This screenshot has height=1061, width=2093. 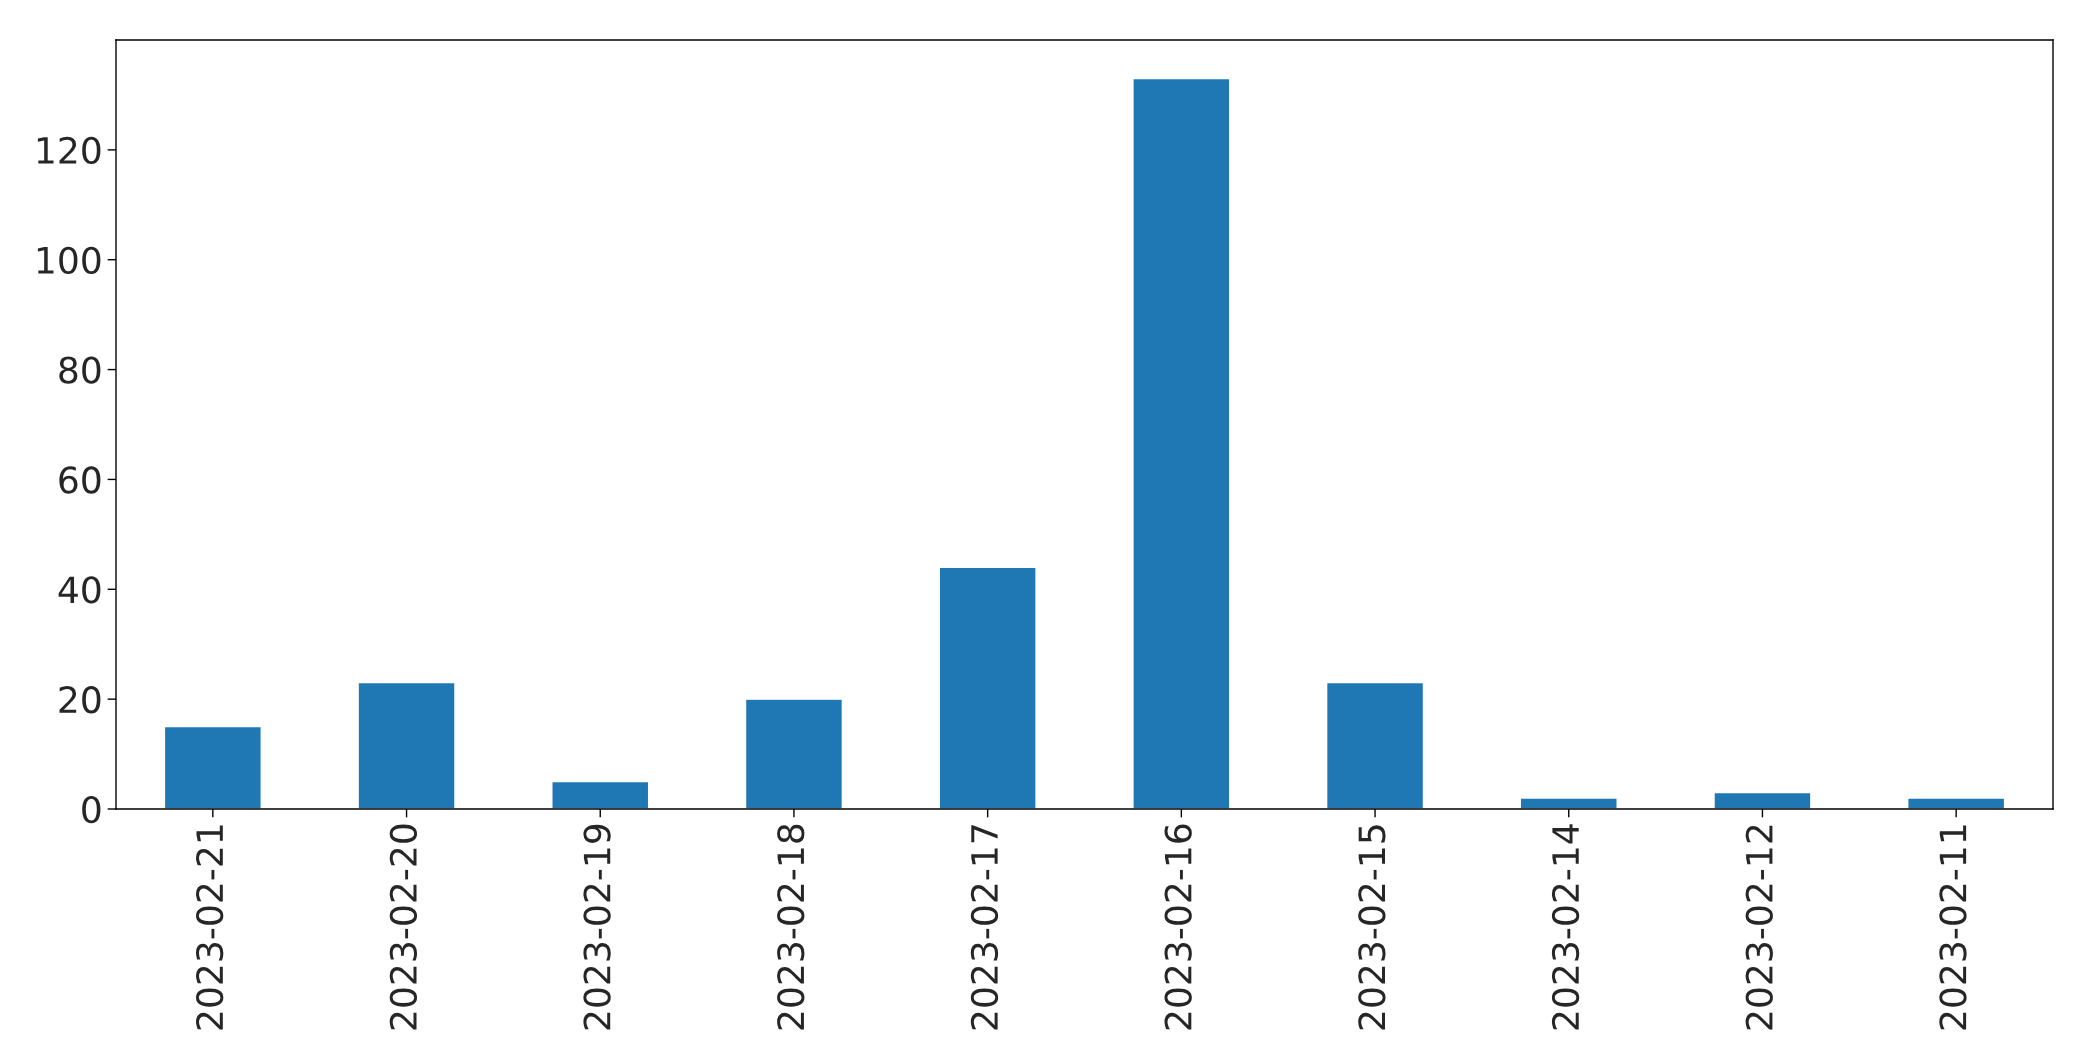 What do you see at coordinates (69, 150) in the screenshot?
I see `y-tick-label: 120` at bounding box center [69, 150].